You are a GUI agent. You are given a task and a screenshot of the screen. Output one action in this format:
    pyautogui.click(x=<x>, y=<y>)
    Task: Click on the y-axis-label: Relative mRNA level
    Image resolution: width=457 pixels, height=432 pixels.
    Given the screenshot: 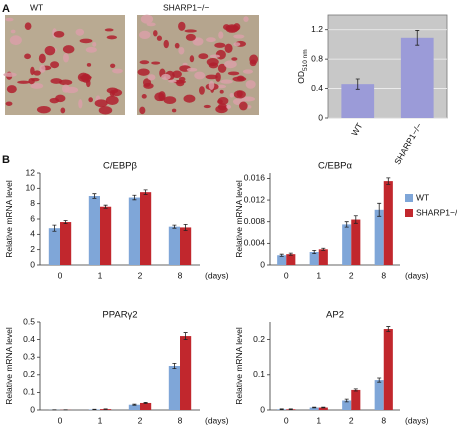 What is the action you would take?
    pyautogui.click(x=9, y=366)
    